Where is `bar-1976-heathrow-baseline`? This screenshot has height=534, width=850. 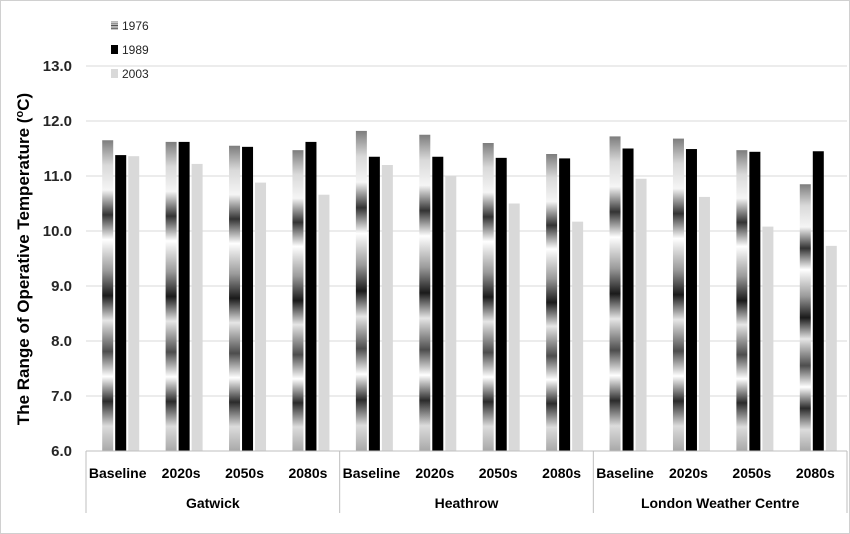
bar-1976-heathrow-baseline is located at coordinates (361, 290).